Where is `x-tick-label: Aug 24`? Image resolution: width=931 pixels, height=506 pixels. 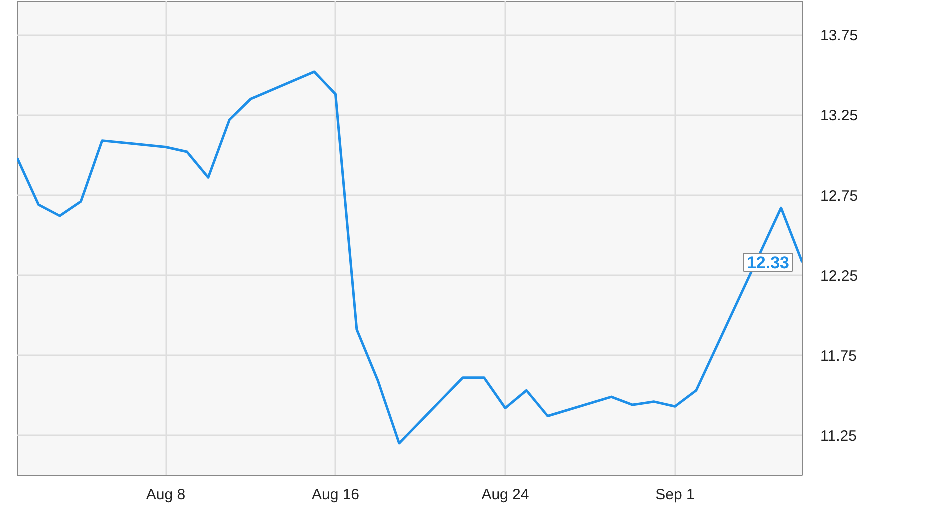
x-tick-label: Aug 24 is located at coordinates (506, 495).